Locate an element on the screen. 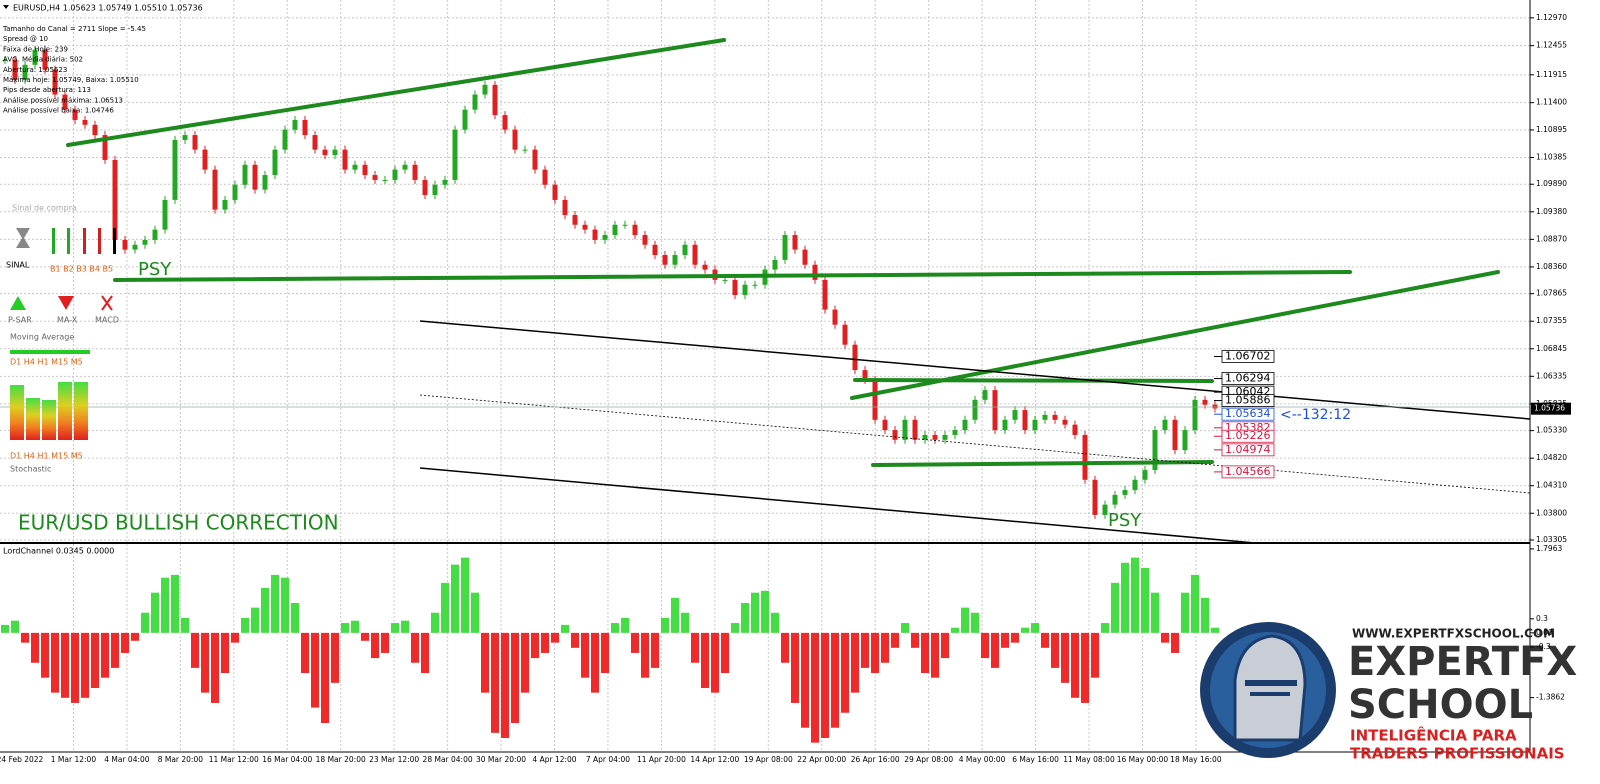 This screenshot has height=784, width=1600. y-tick-label: 1.11400 is located at coordinates (1551, 102).